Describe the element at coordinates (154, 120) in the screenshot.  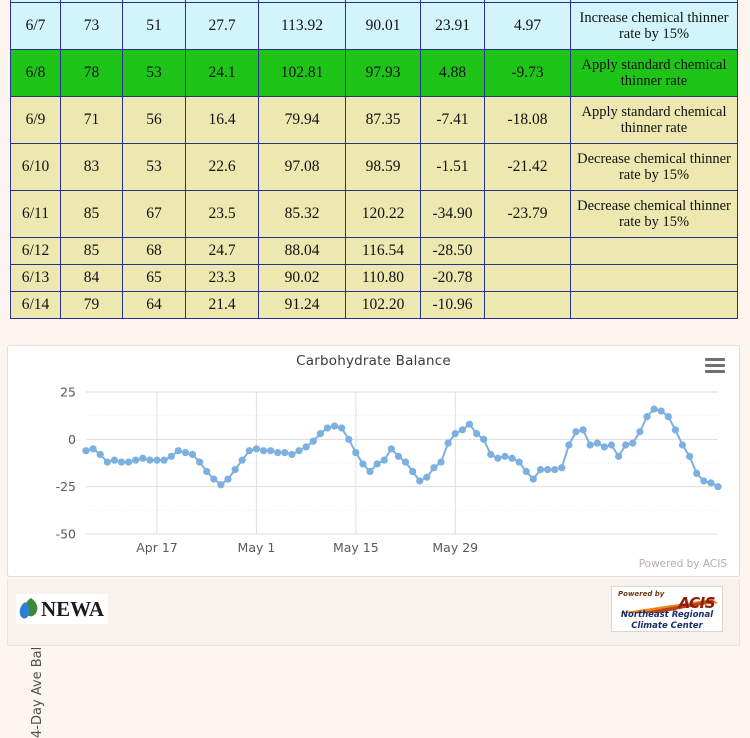
I see `table-cell-value: 56` at that location.